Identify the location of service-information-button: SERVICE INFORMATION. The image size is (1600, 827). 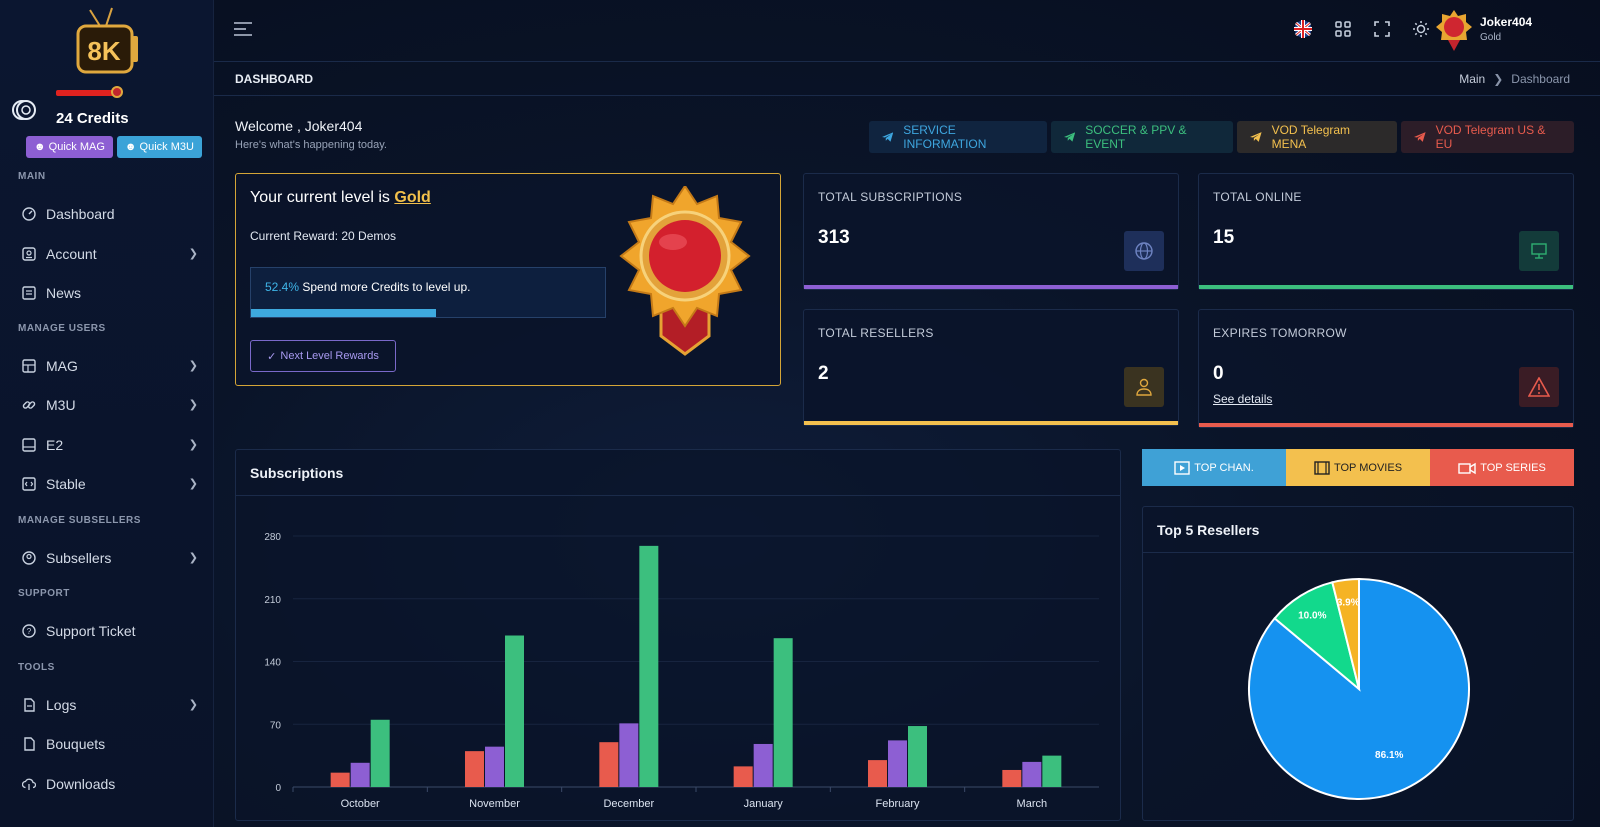
(958, 137).